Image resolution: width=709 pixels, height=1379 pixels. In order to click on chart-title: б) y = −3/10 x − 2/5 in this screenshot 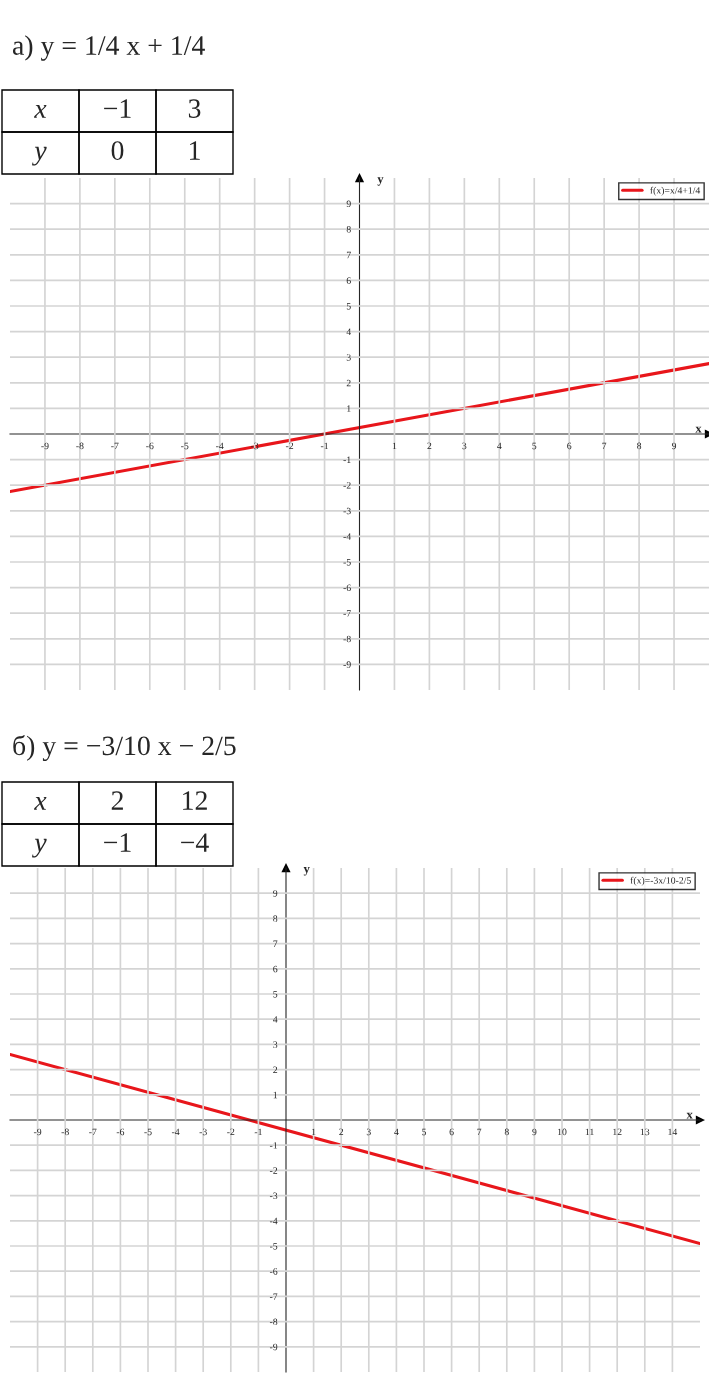, I will do `click(124, 748)`.